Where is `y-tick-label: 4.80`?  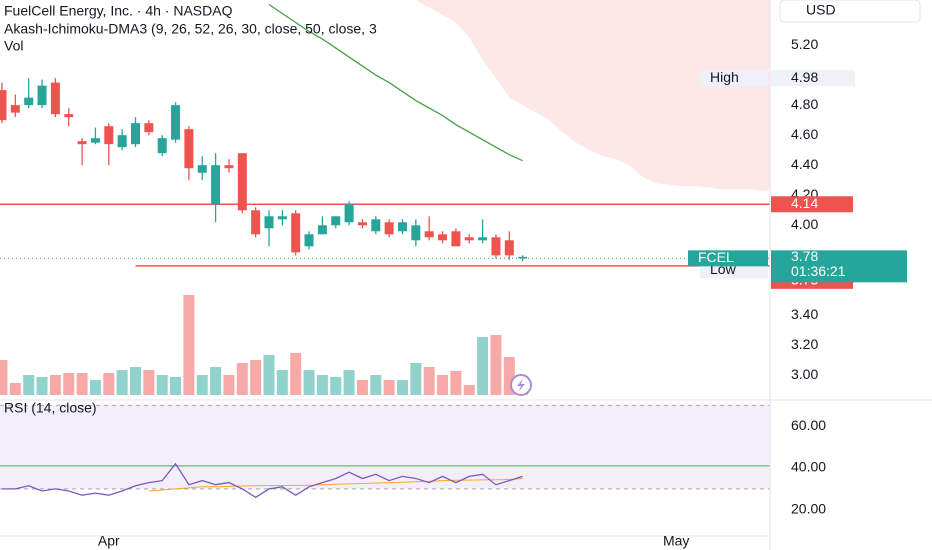
y-tick-label: 4.80 is located at coordinates (804, 104).